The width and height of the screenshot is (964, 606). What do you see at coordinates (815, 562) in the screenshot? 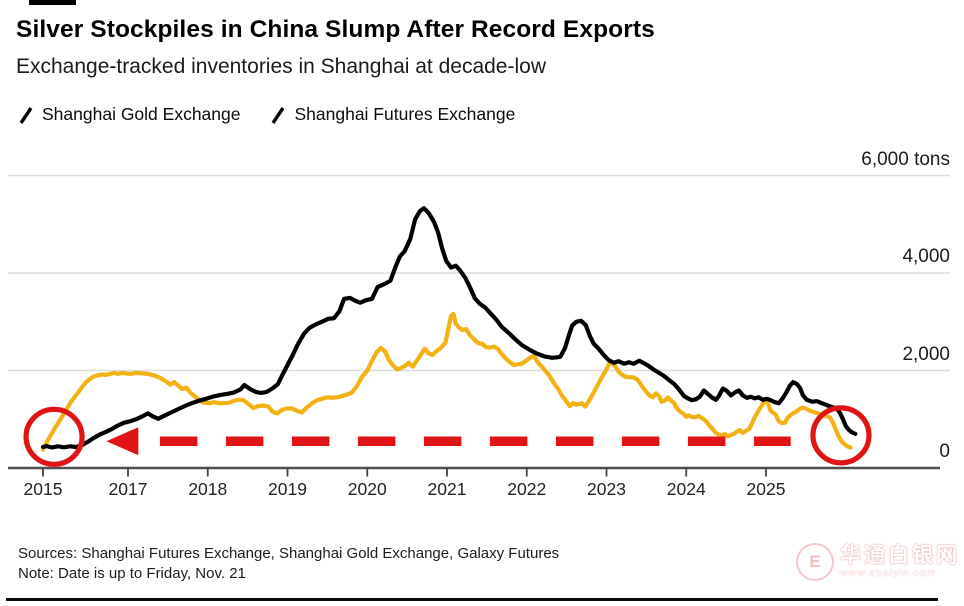
I see `watermark-logo-icon: E` at bounding box center [815, 562].